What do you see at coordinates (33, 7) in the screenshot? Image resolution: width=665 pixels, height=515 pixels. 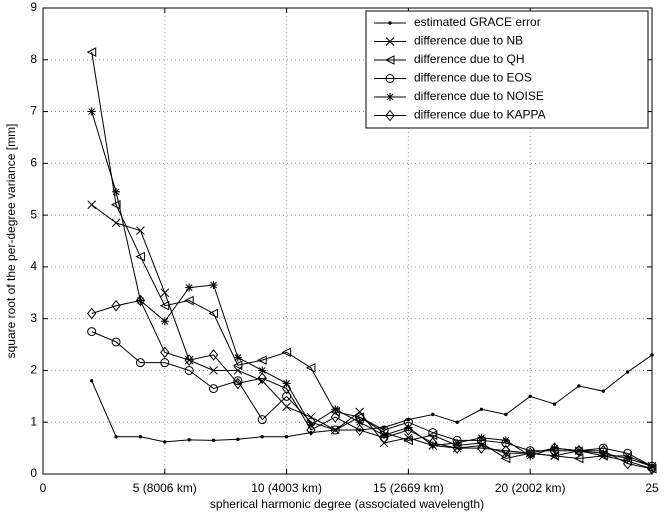 I see `y-tick-label: 9` at bounding box center [33, 7].